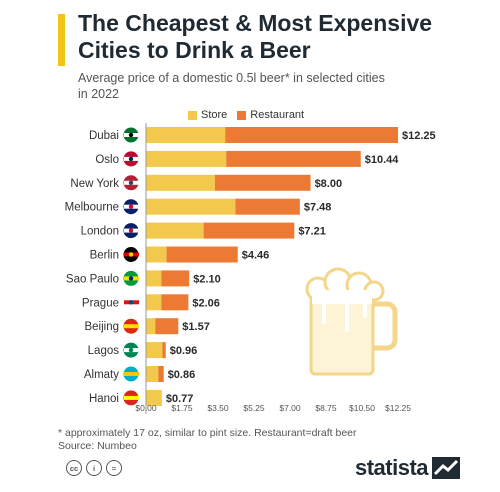 The image size is (500, 492). I want to click on data-label-beijing: $1.57, so click(196, 327).